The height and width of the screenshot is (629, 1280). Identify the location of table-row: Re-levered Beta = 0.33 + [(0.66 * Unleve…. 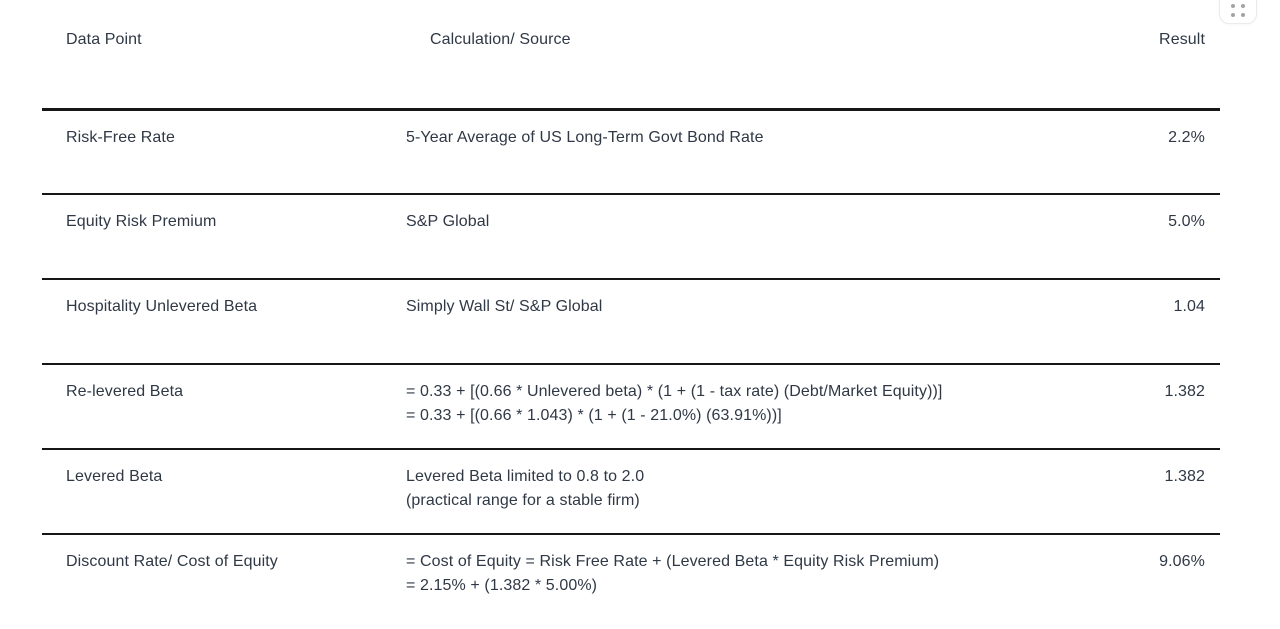
(631, 407).